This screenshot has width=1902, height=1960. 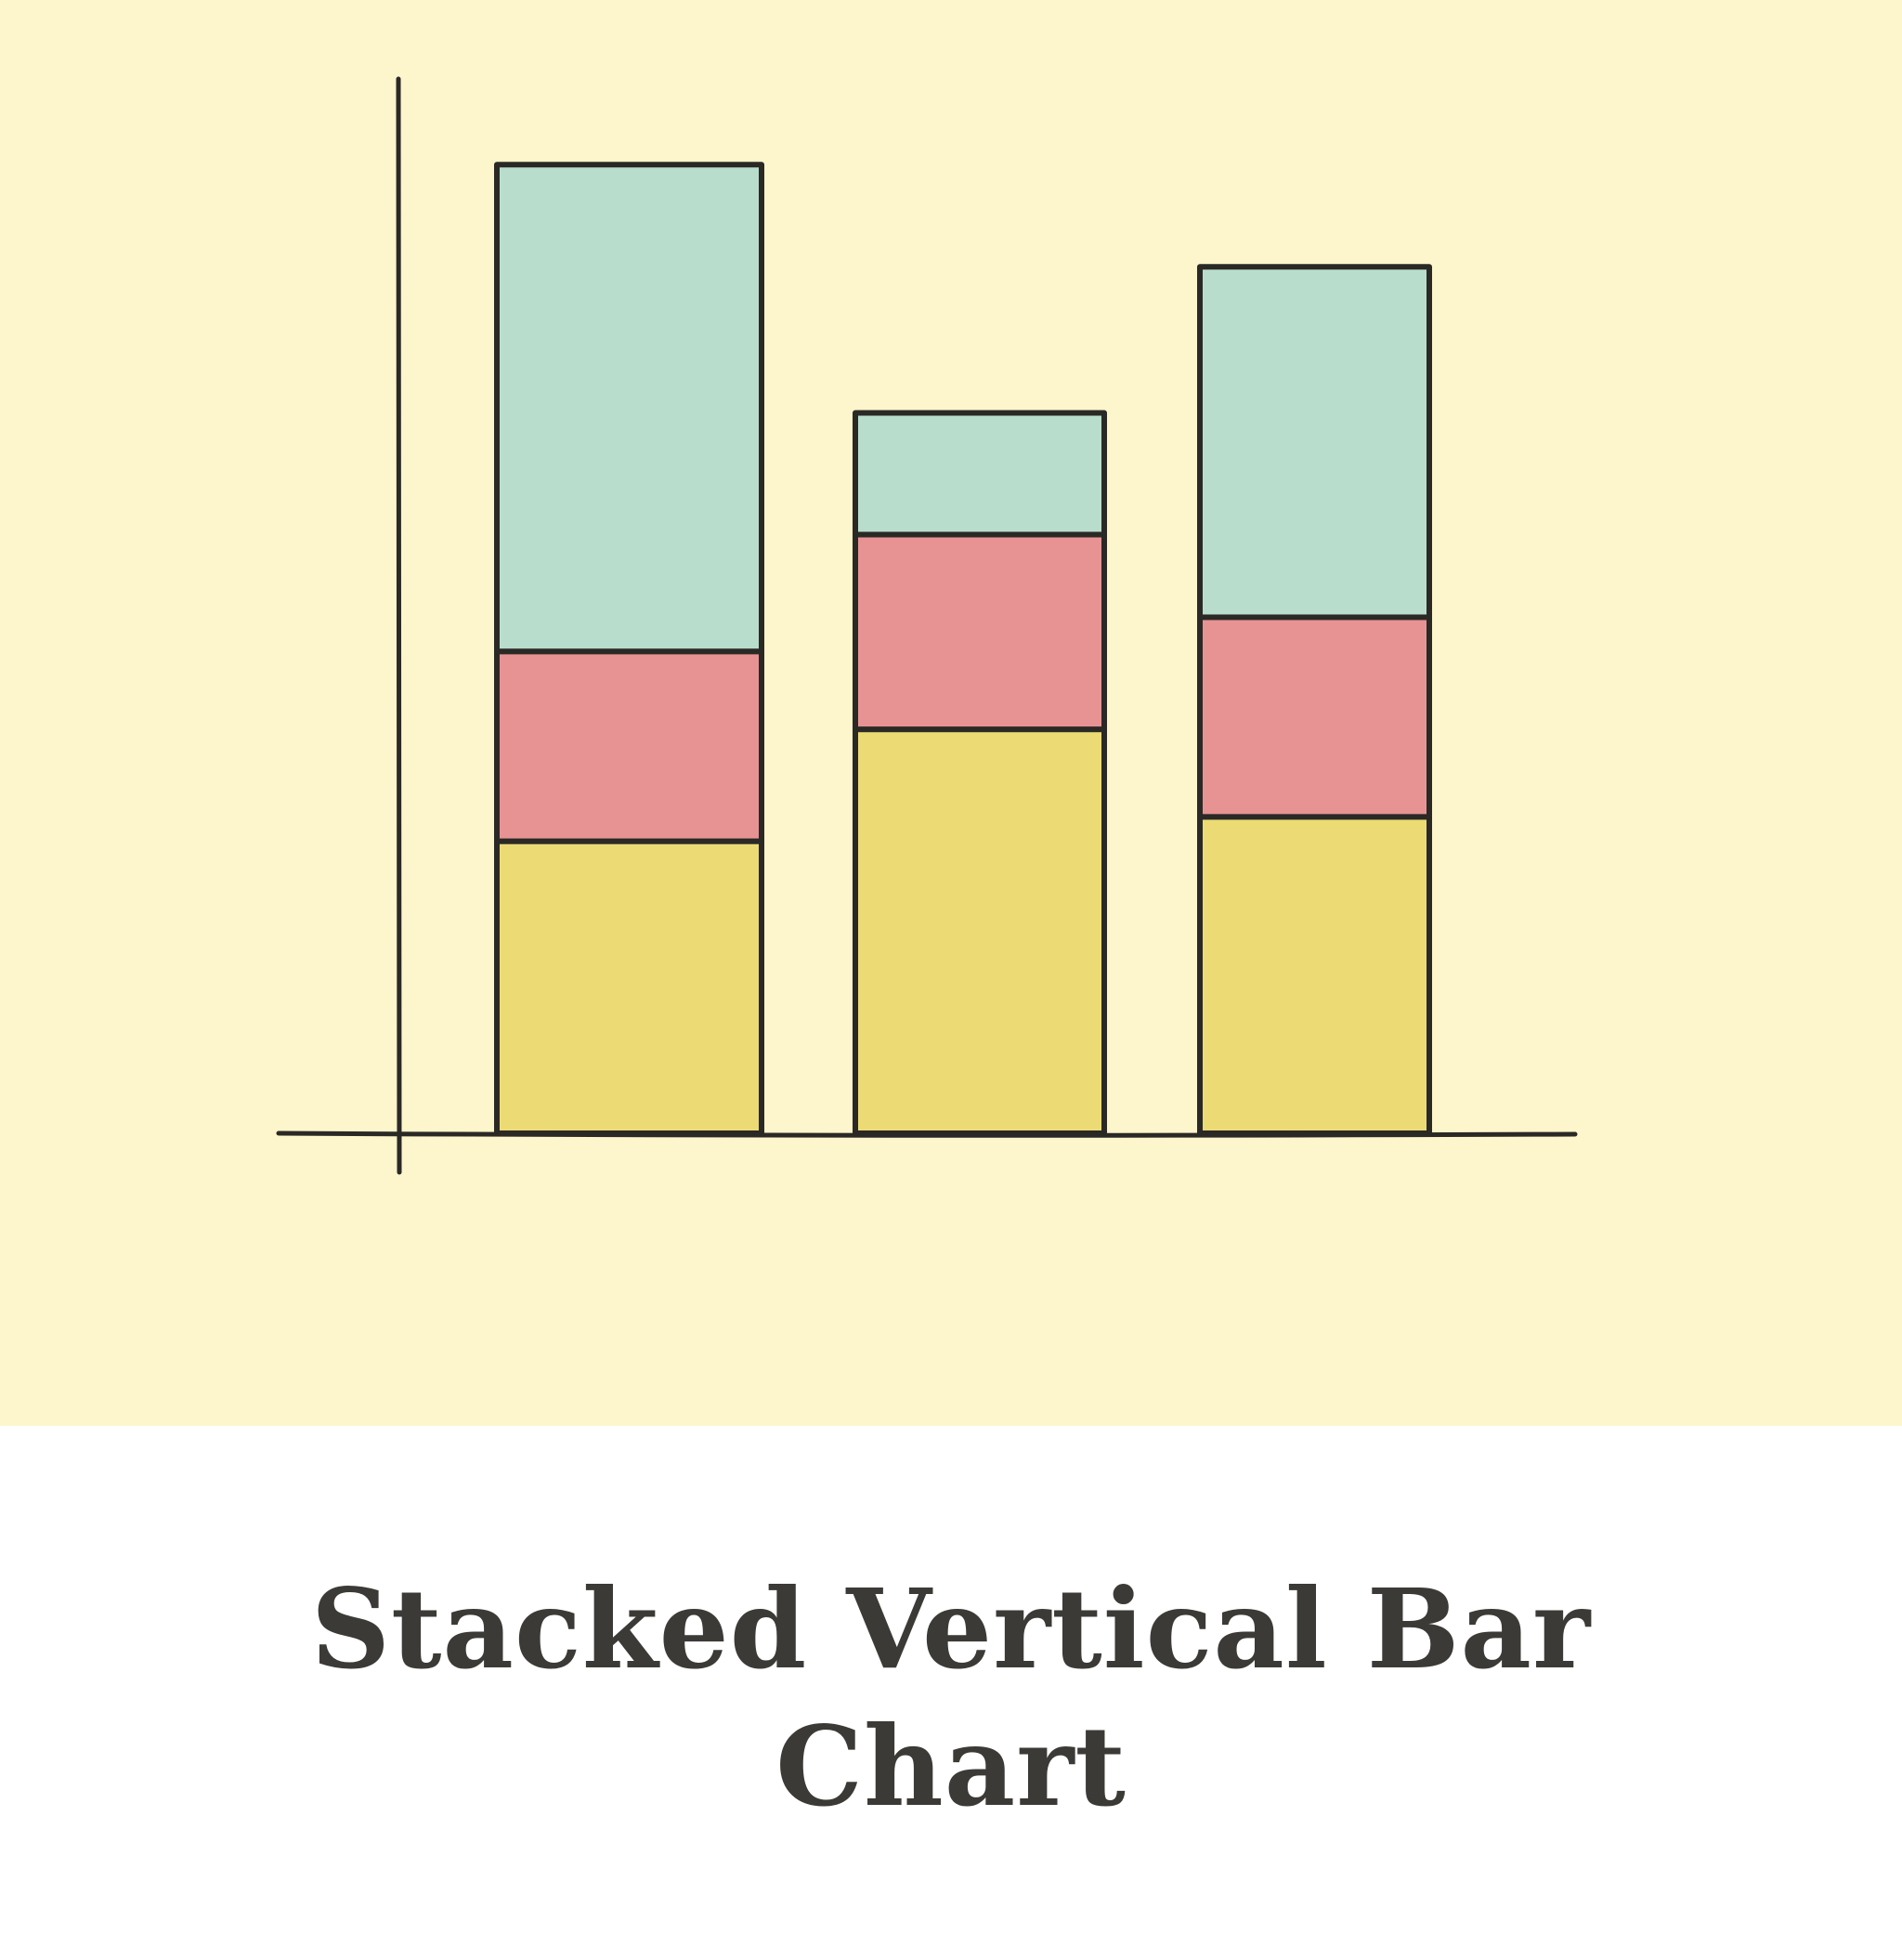 What do you see at coordinates (980, 931) in the screenshot?
I see `bar-2-segment-bottom` at bounding box center [980, 931].